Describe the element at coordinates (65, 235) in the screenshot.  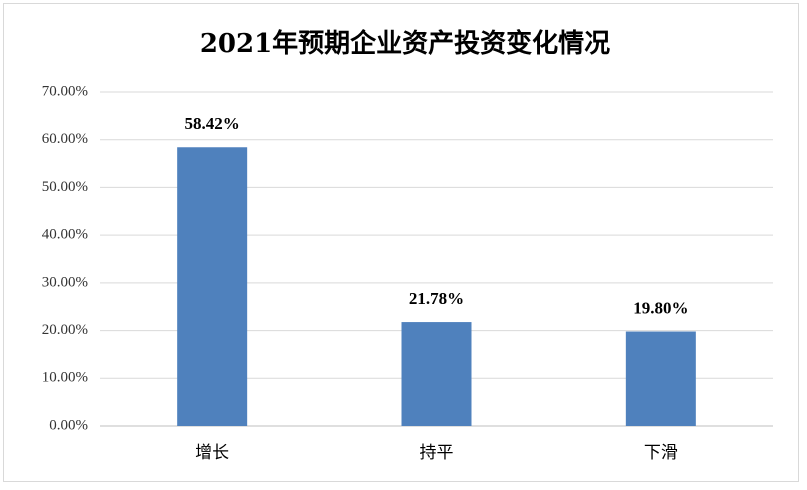
I see `y-tick-label: 40.00%` at that location.